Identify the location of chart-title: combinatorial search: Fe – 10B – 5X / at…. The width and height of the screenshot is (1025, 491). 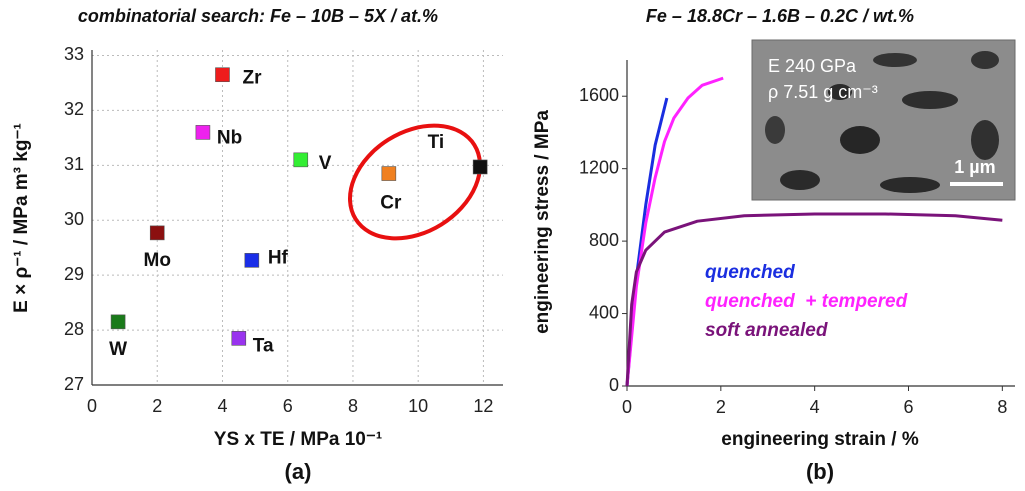
(258, 16).